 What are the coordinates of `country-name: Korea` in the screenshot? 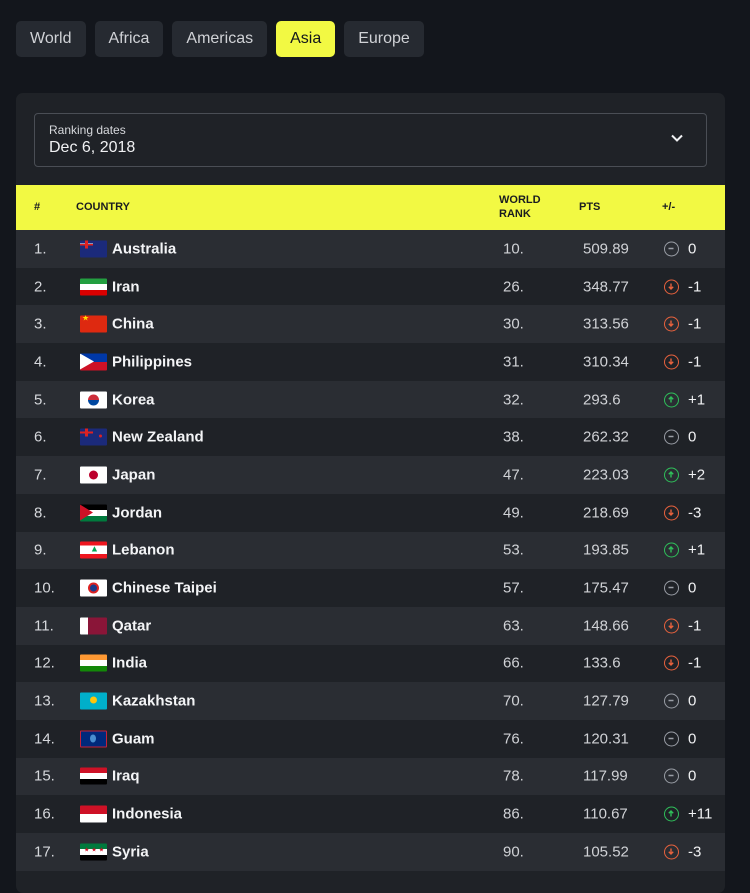 It's located at (133, 400).